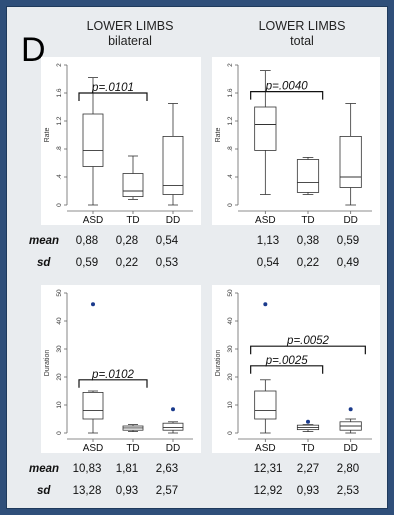 Image resolution: width=394 pixels, height=515 pixels. What do you see at coordinates (130, 41) in the screenshot?
I see `column-title-line2: bilateral` at bounding box center [130, 41].